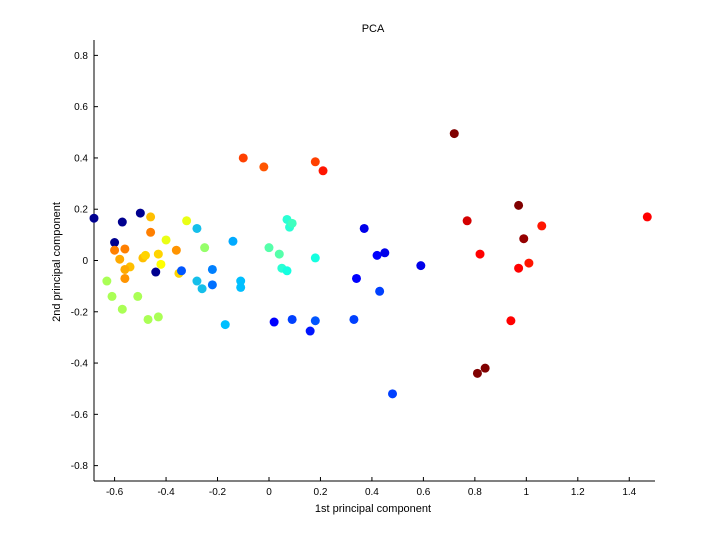 The image size is (720, 540). Describe the element at coordinates (57, 262) in the screenshot. I see `y-axis-title: 2nd principal component` at that location.